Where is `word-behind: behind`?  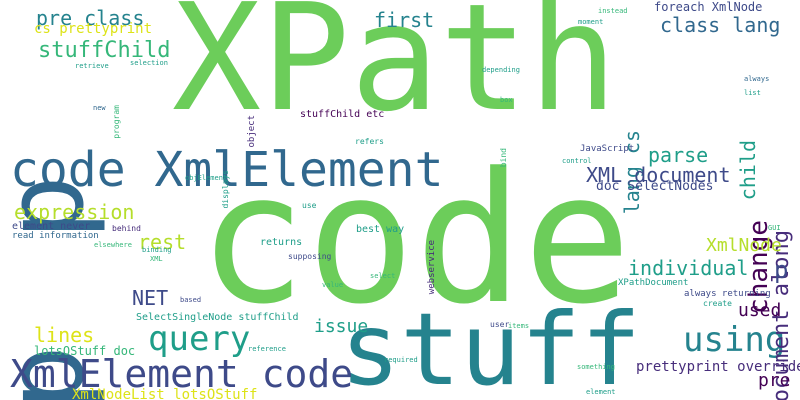 word-behind: behind is located at coordinates (126, 228).